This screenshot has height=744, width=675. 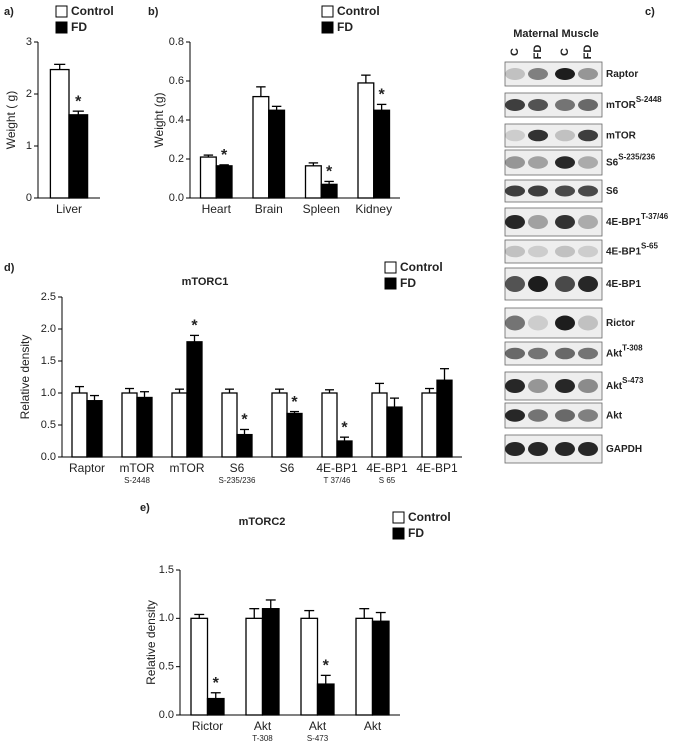 I want to click on panel-label: a), so click(x=9, y=12).